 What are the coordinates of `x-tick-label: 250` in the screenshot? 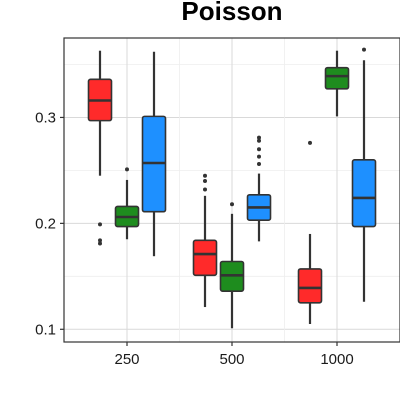 It's located at (126, 359).